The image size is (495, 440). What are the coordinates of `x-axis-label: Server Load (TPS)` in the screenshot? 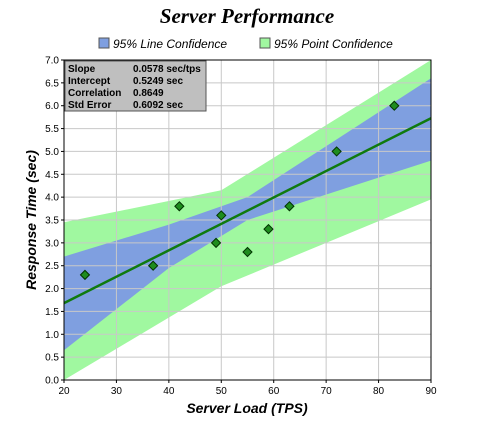 It's located at (247, 408).